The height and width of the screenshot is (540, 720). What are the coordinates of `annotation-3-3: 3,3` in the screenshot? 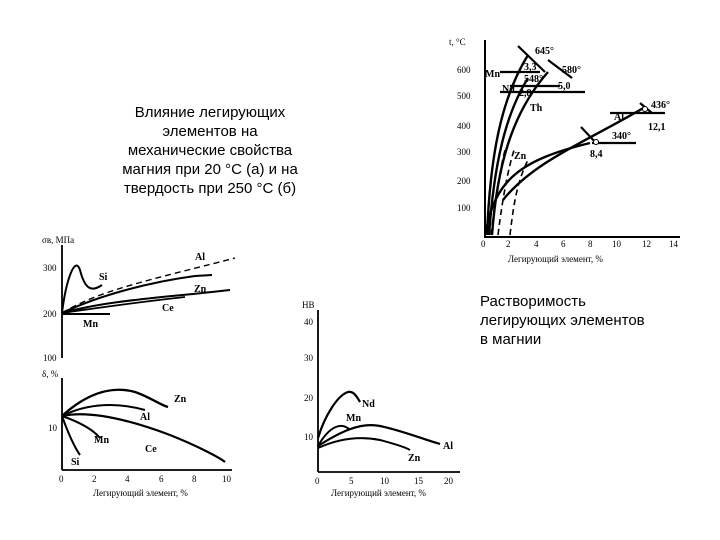 It's located at (530, 67).